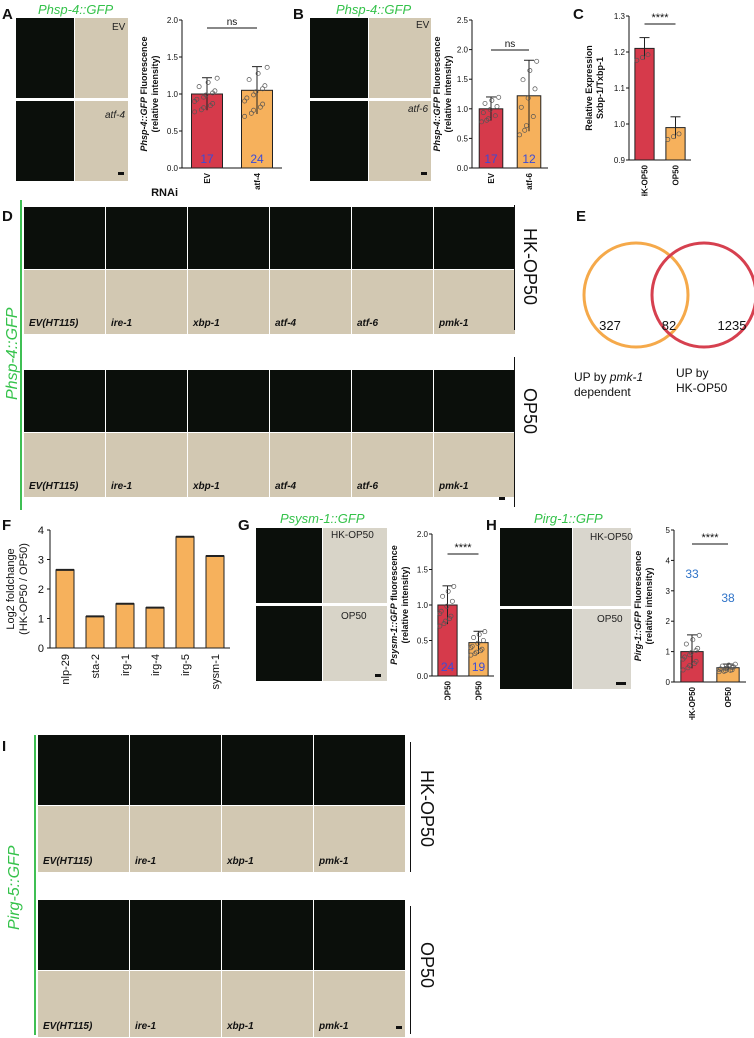 The height and width of the screenshot is (1038, 754). I want to click on y-tick-label: 3, so click(668, 591).